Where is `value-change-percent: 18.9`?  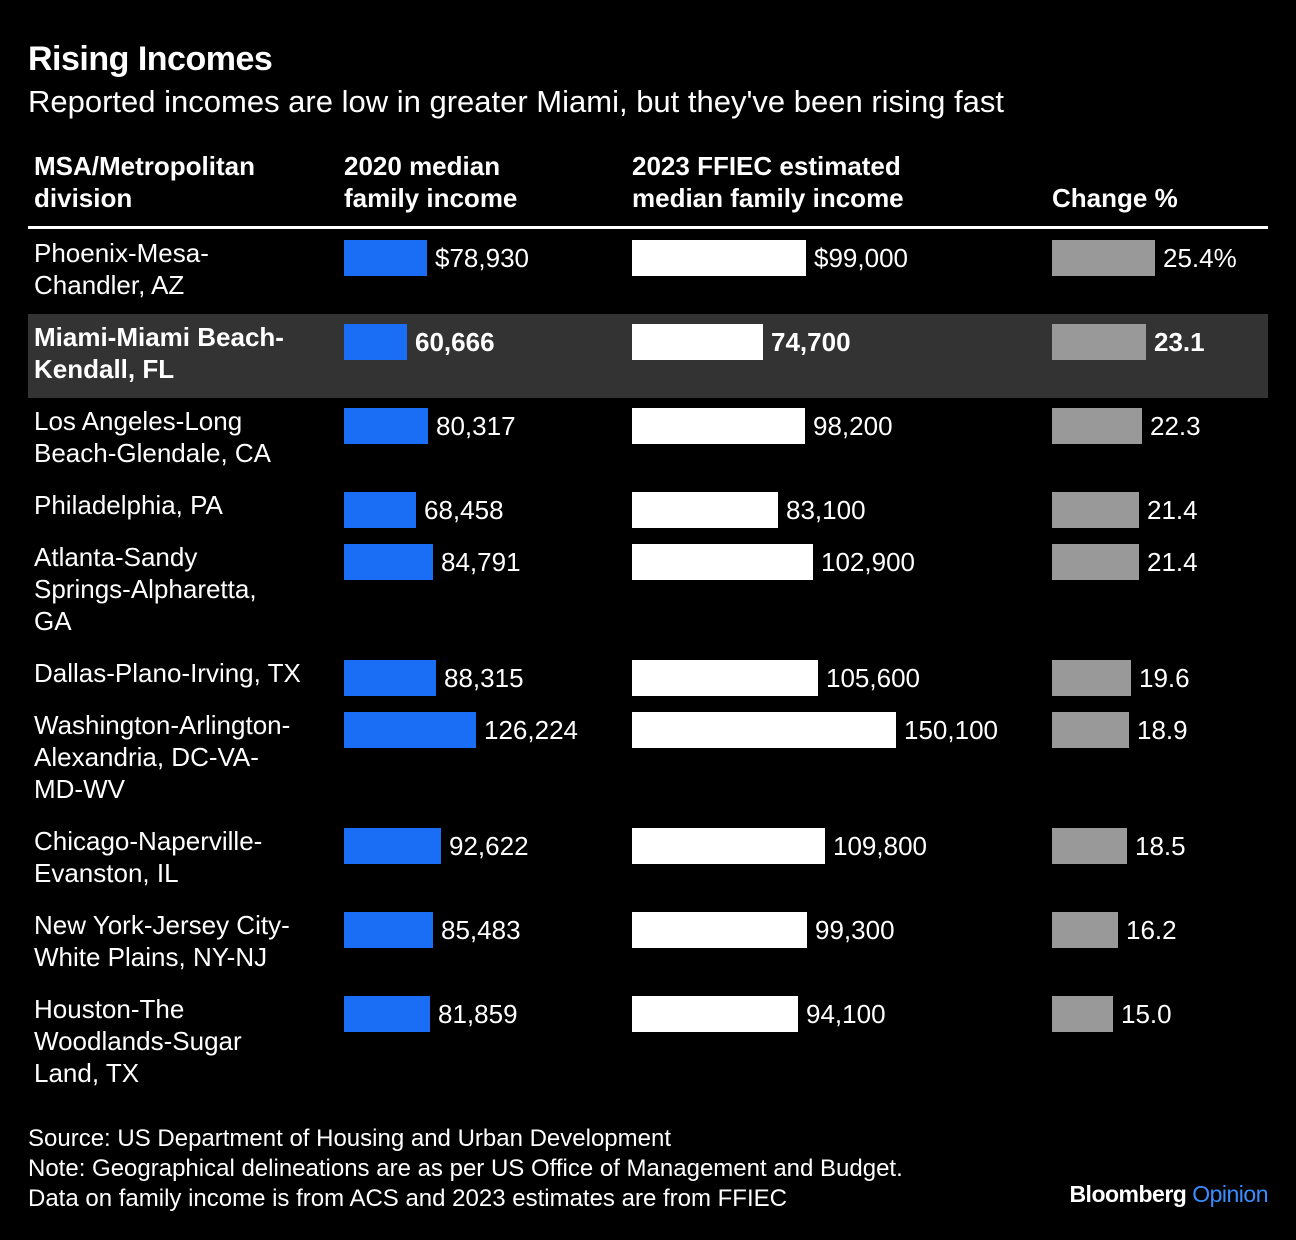 value-change-percent: 18.9 is located at coordinates (1162, 730).